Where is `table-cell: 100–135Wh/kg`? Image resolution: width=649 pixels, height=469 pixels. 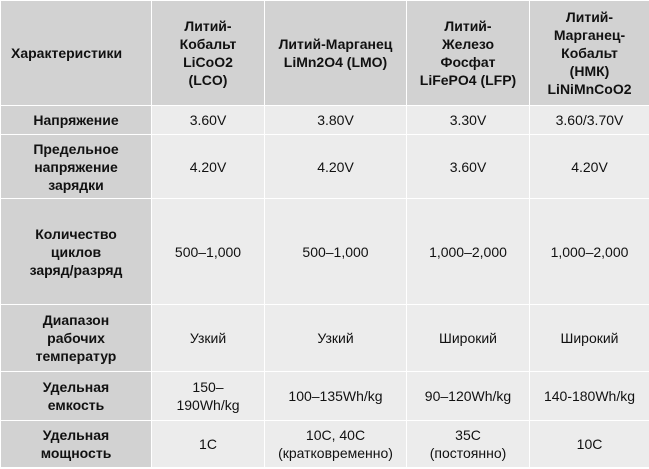 table-cell: 100–135Wh/kg is located at coordinates (335, 396).